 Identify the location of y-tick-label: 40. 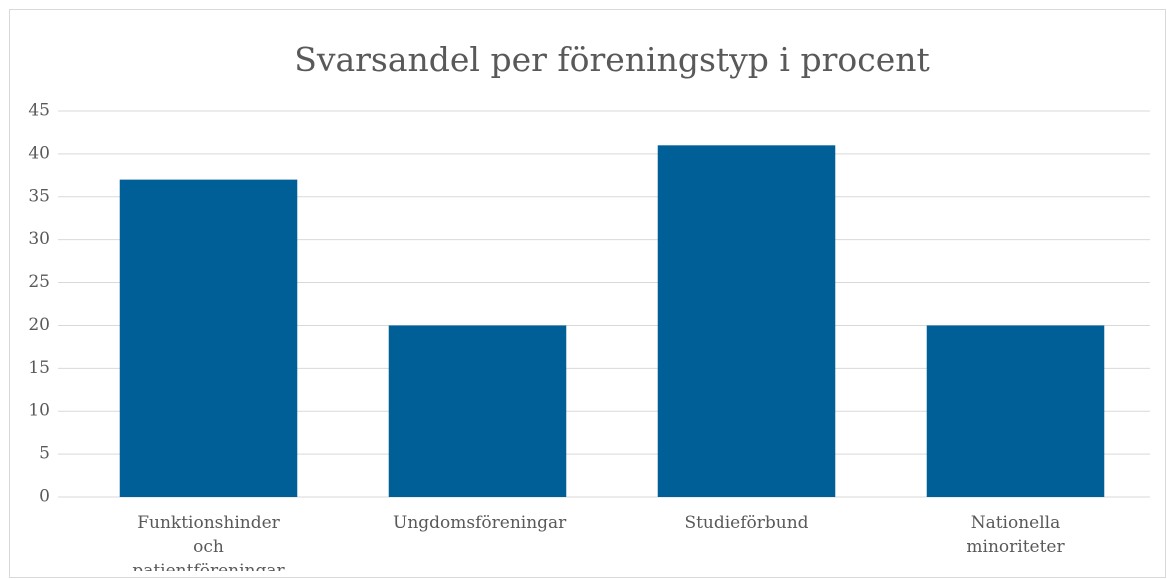
(39, 153).